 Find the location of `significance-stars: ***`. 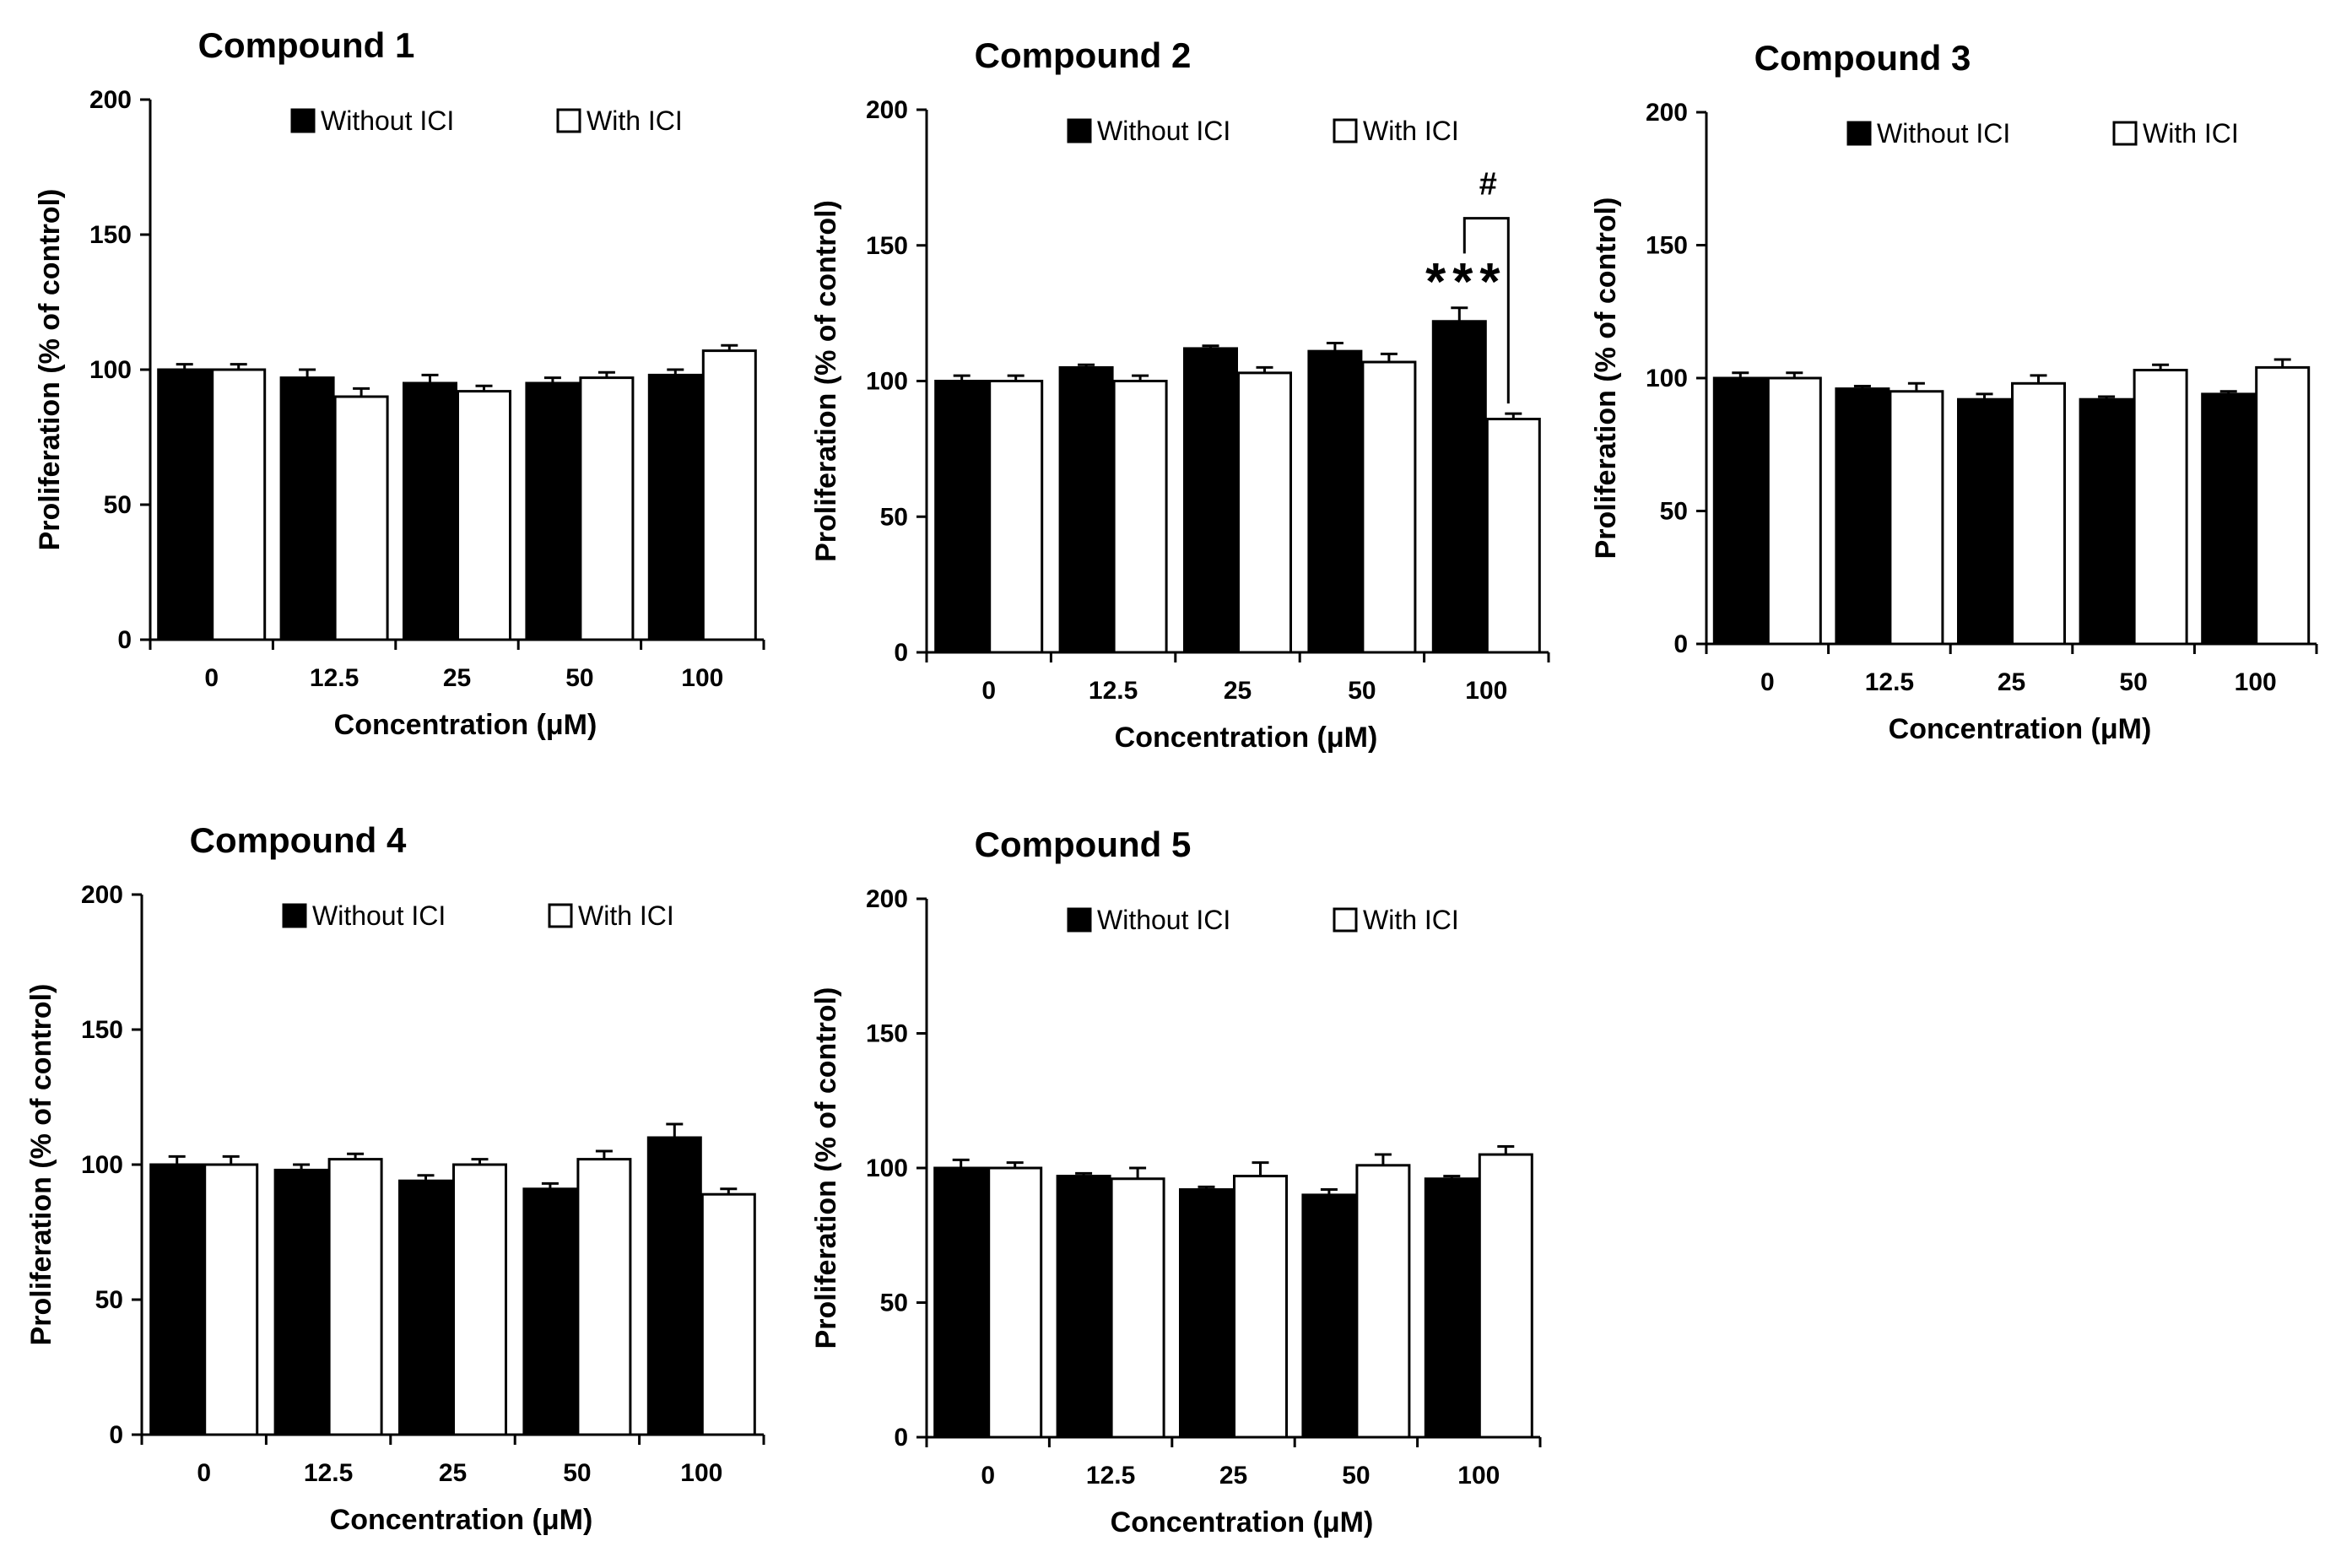

significance-stars: *** is located at coordinates (1465, 282).